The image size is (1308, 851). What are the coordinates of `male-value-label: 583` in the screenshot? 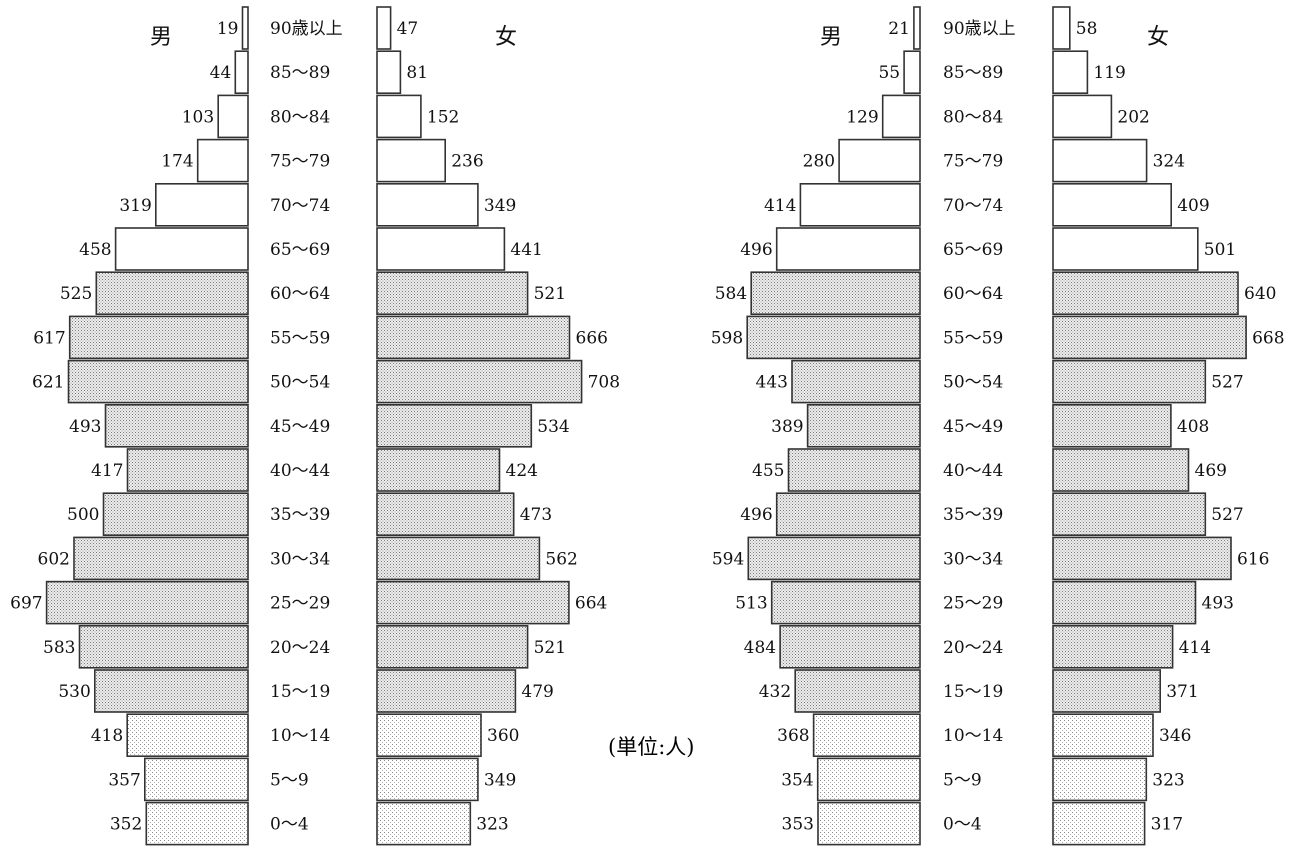 It's located at (59, 648).